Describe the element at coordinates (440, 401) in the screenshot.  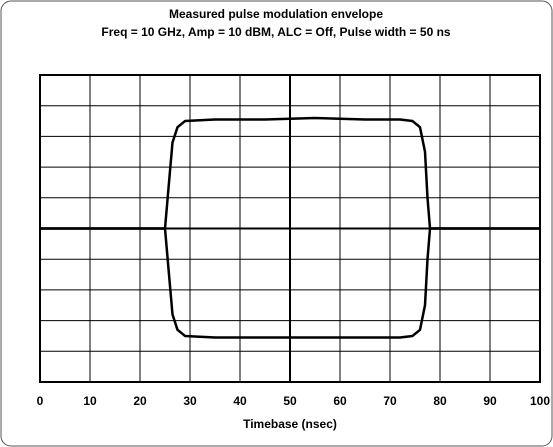
I see `x-tick-label: 80` at that location.